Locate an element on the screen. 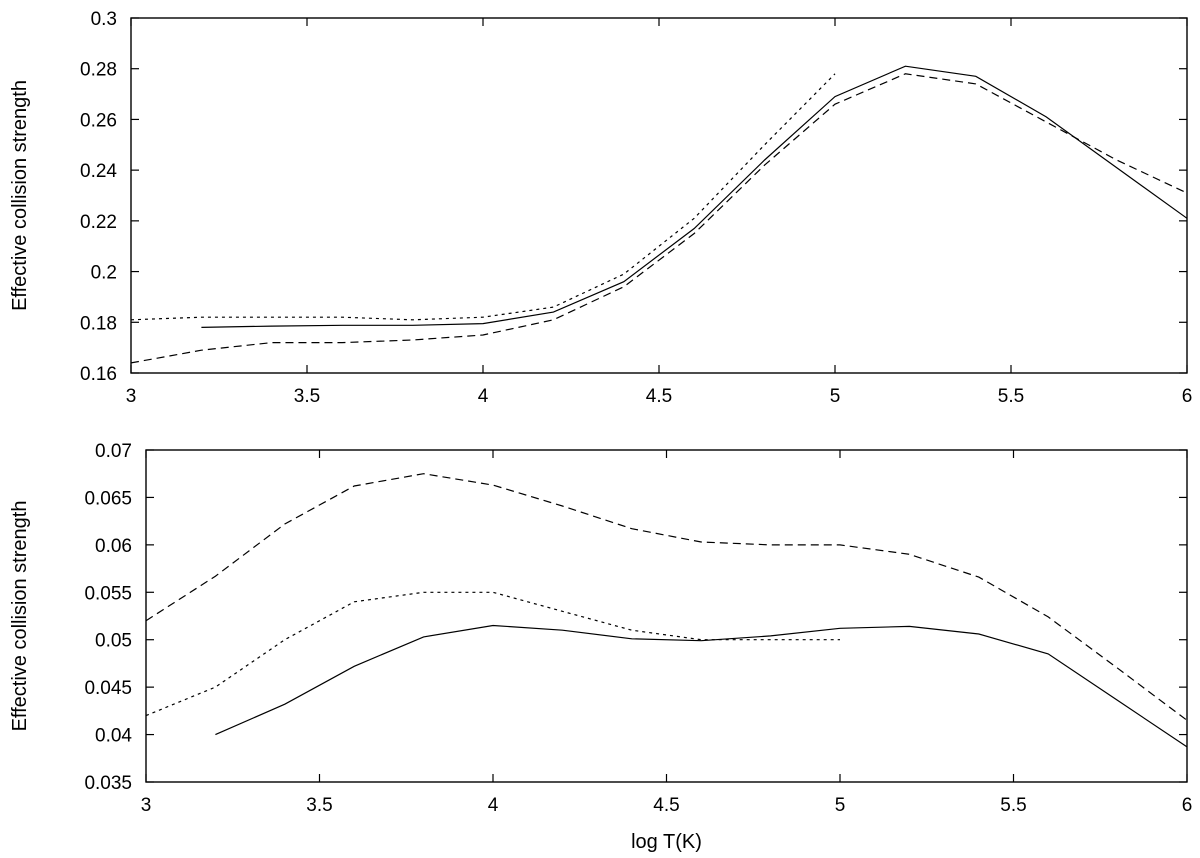 The image size is (1200, 858). y-tick-label: 0.05 is located at coordinates (113, 641).